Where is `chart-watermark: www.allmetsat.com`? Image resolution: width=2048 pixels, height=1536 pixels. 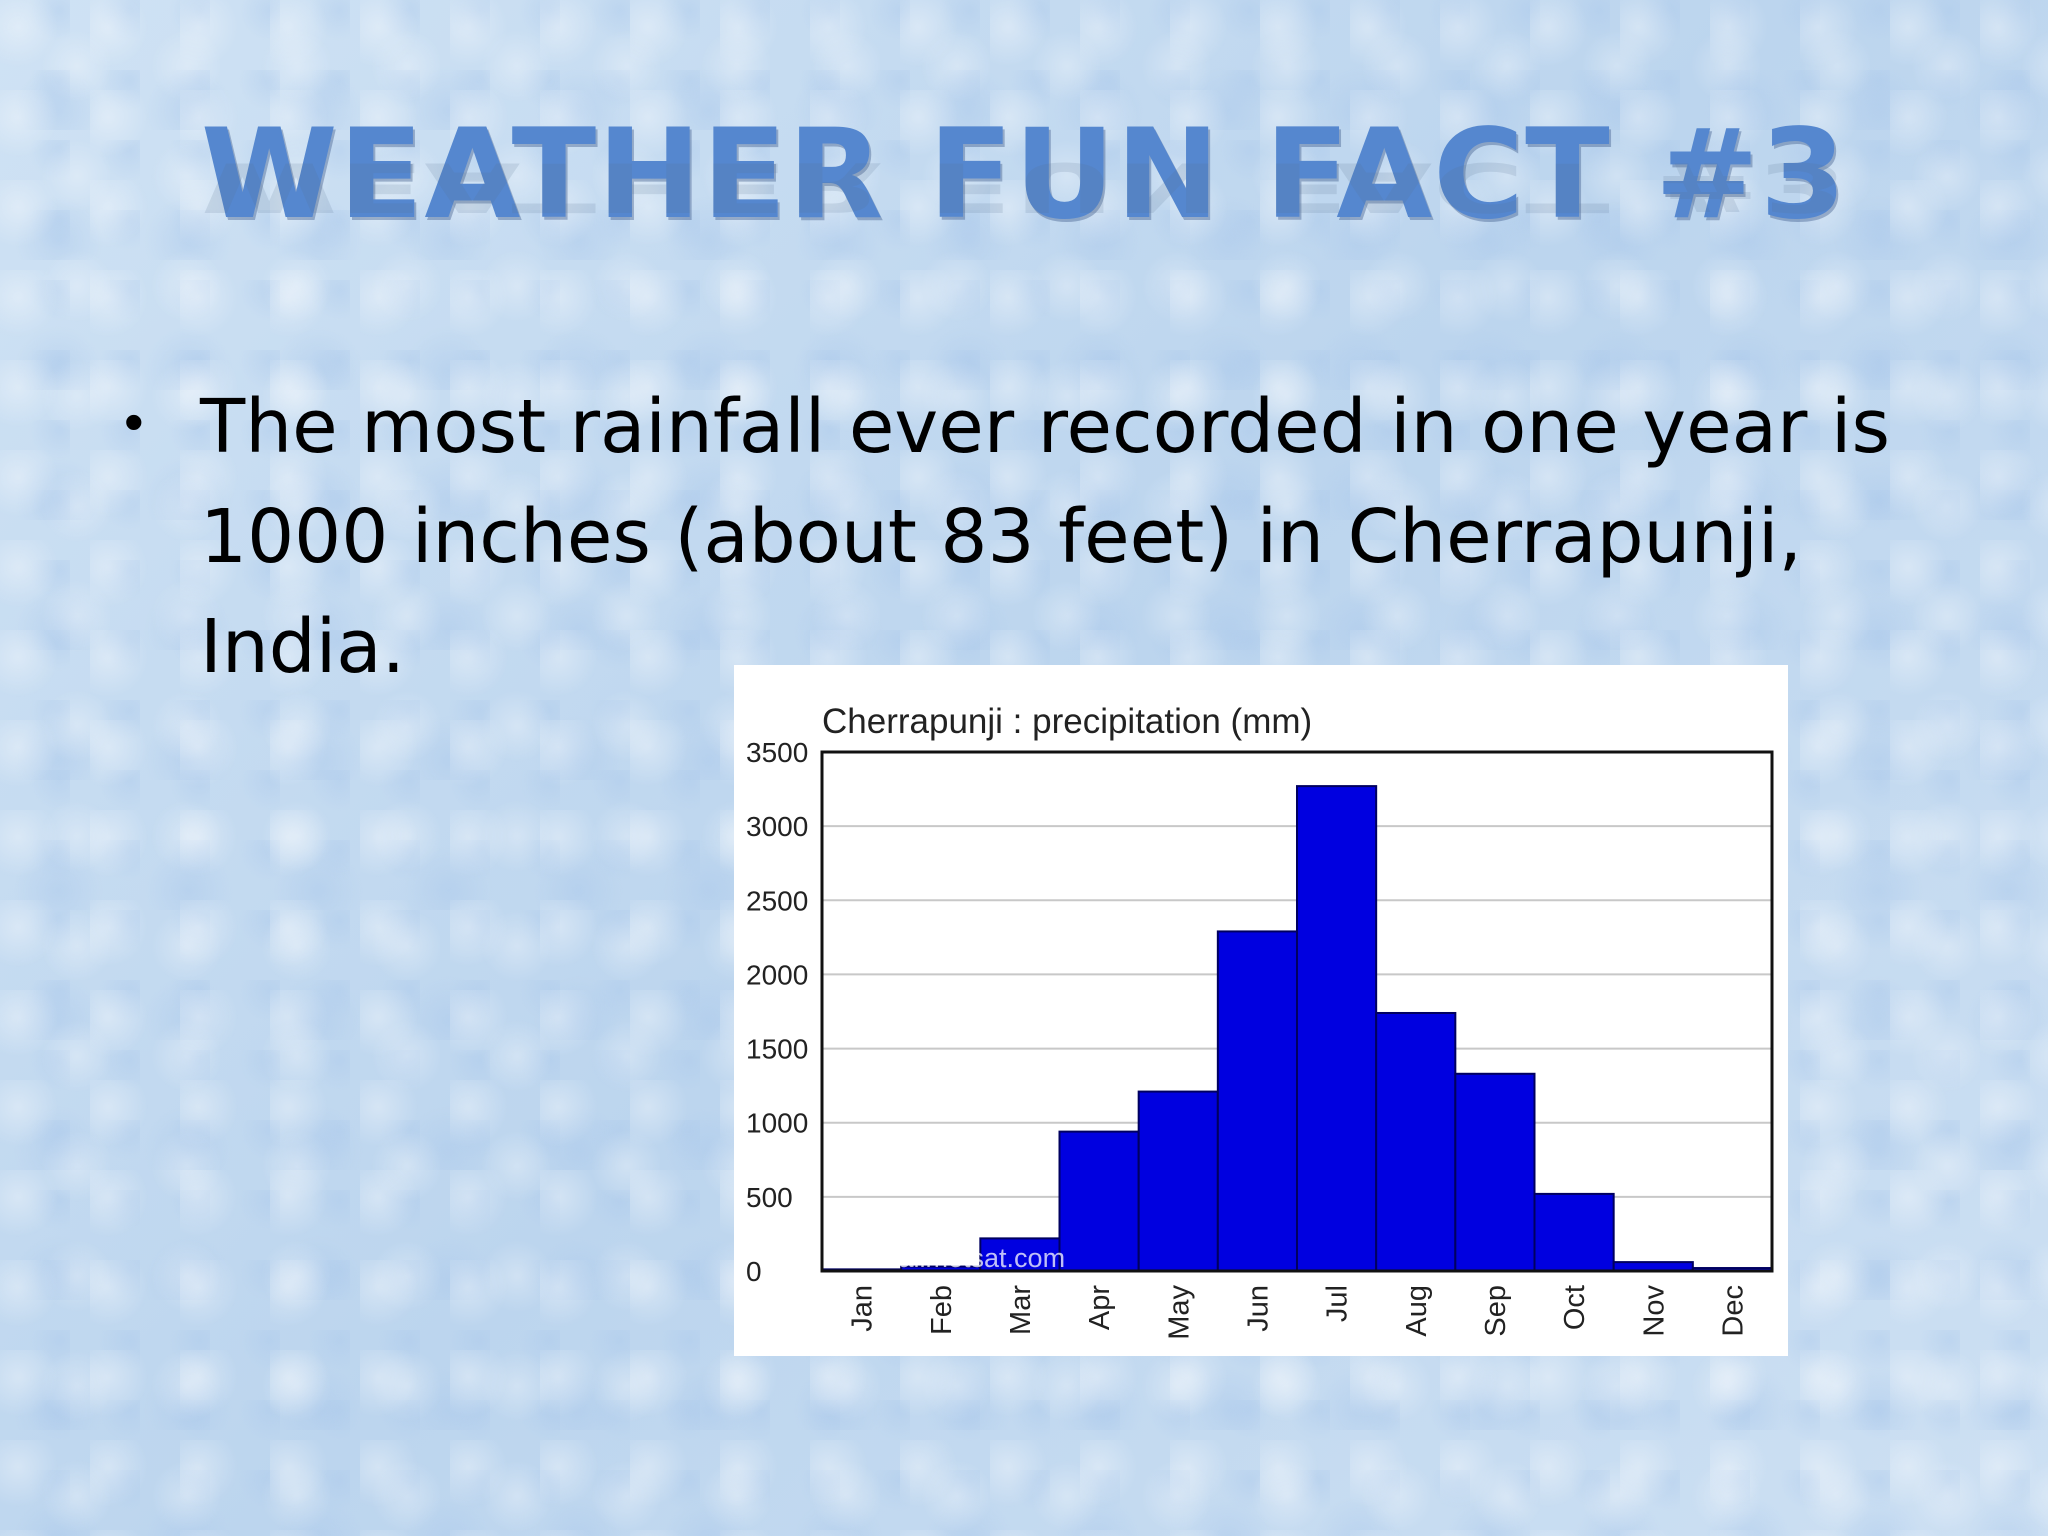
chart-watermark: www.allmetsat.com is located at coordinates (949, 1258).